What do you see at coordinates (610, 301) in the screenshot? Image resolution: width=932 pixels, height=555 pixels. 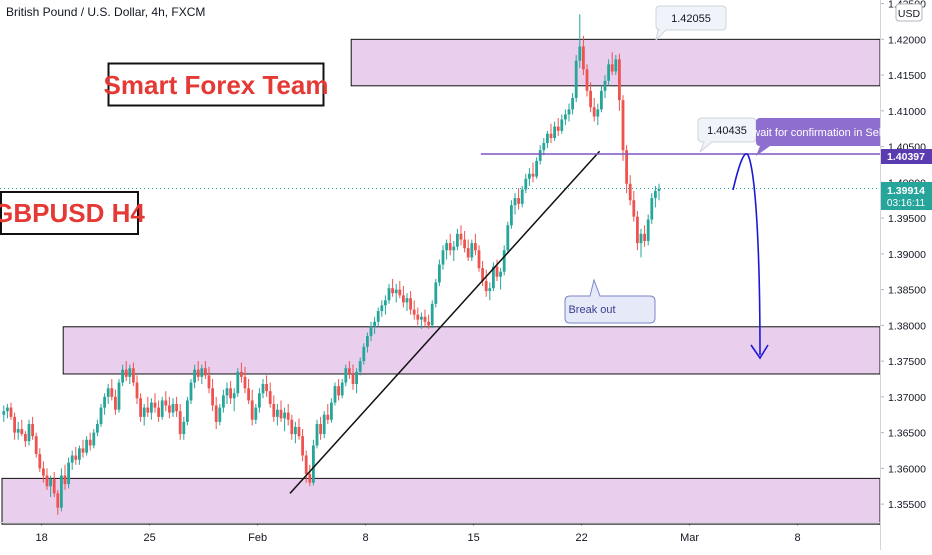 I see `breakout-note: Break out` at bounding box center [610, 301].